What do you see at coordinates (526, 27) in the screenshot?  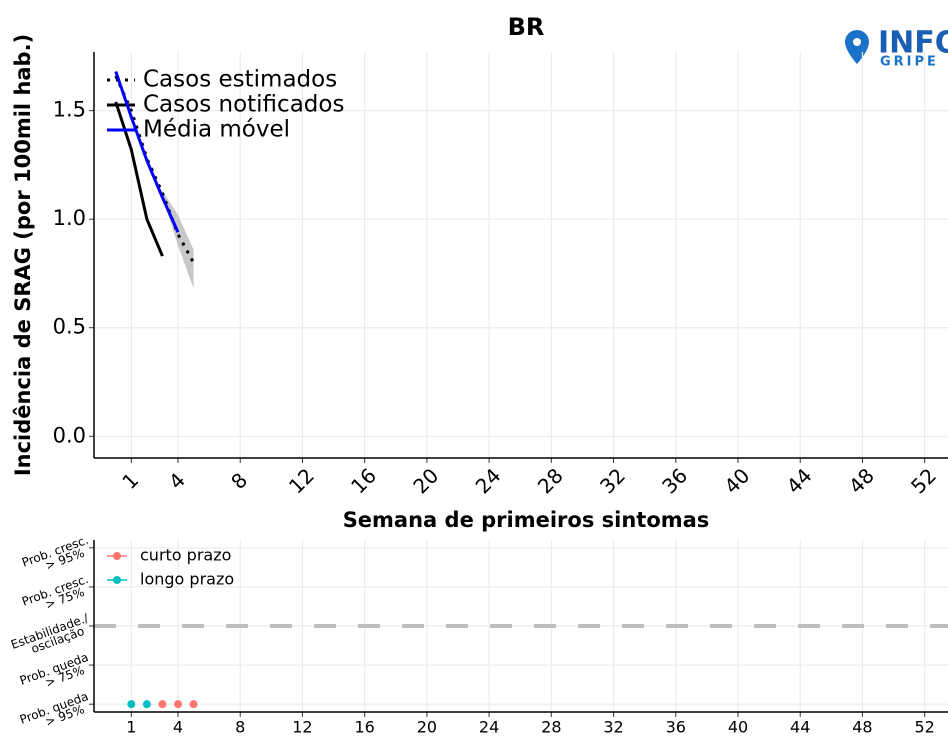 I see `chart-title: BR` at bounding box center [526, 27].